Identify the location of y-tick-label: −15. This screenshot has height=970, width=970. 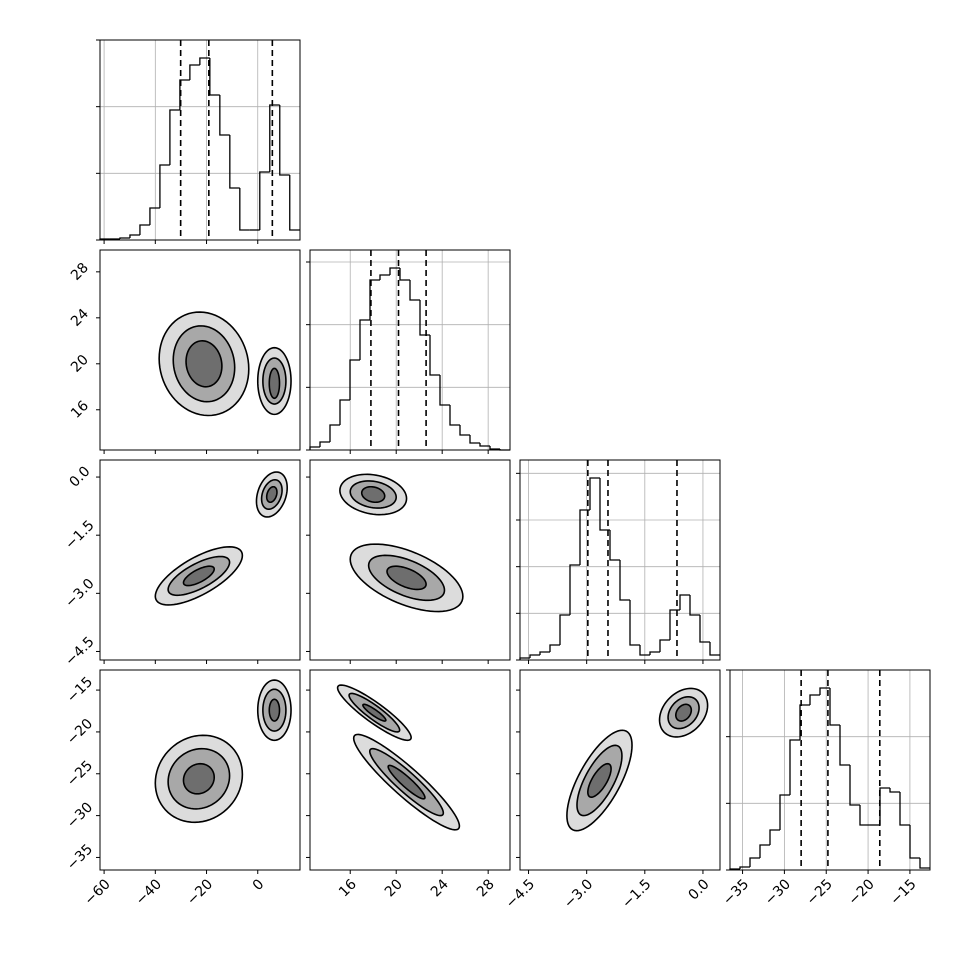
(80, 690).